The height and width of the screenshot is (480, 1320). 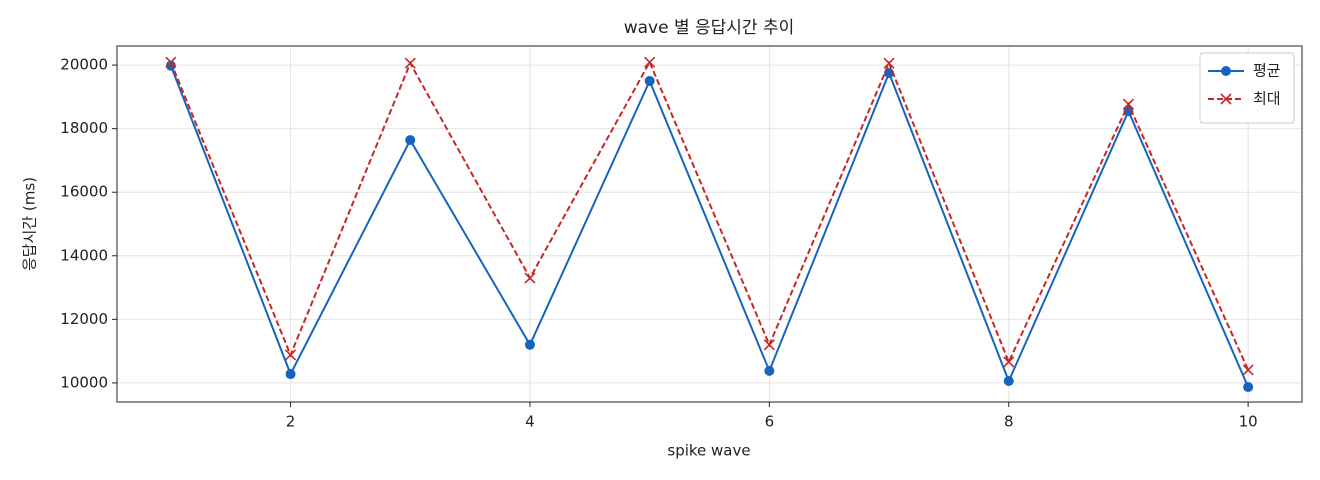 What do you see at coordinates (1009, 422) in the screenshot?
I see `x-tick-label: 8` at bounding box center [1009, 422].